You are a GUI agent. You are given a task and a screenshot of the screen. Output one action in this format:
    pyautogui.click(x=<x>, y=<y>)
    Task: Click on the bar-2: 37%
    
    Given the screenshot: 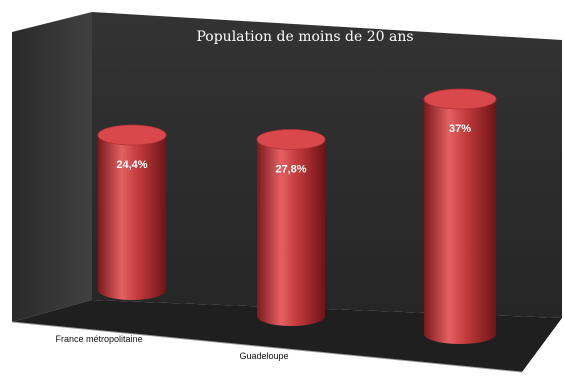 What is the action you would take?
    pyautogui.click(x=460, y=216)
    